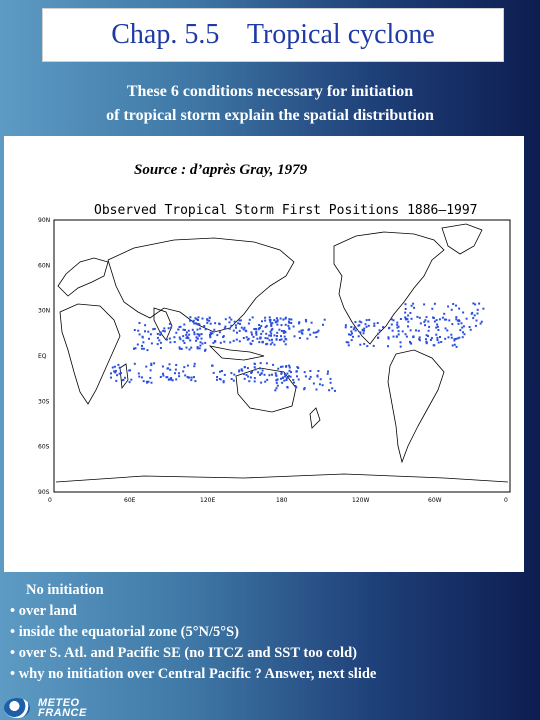 The width and height of the screenshot is (540, 720). Describe the element at coordinates (506, 500) in the screenshot. I see `lon-tick-label: 0` at that location.